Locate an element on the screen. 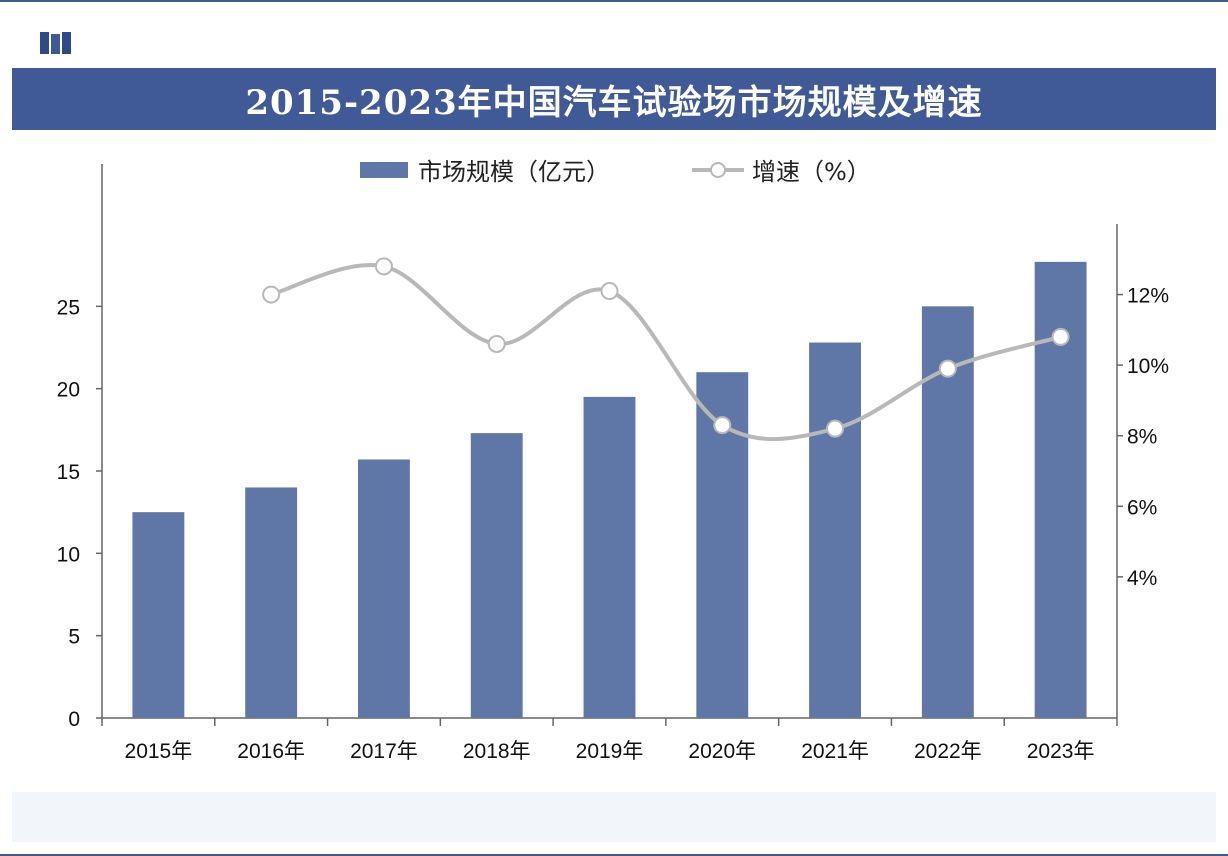 The width and height of the screenshot is (1228, 856). x-tick-label: 2015年 is located at coordinates (159, 751).